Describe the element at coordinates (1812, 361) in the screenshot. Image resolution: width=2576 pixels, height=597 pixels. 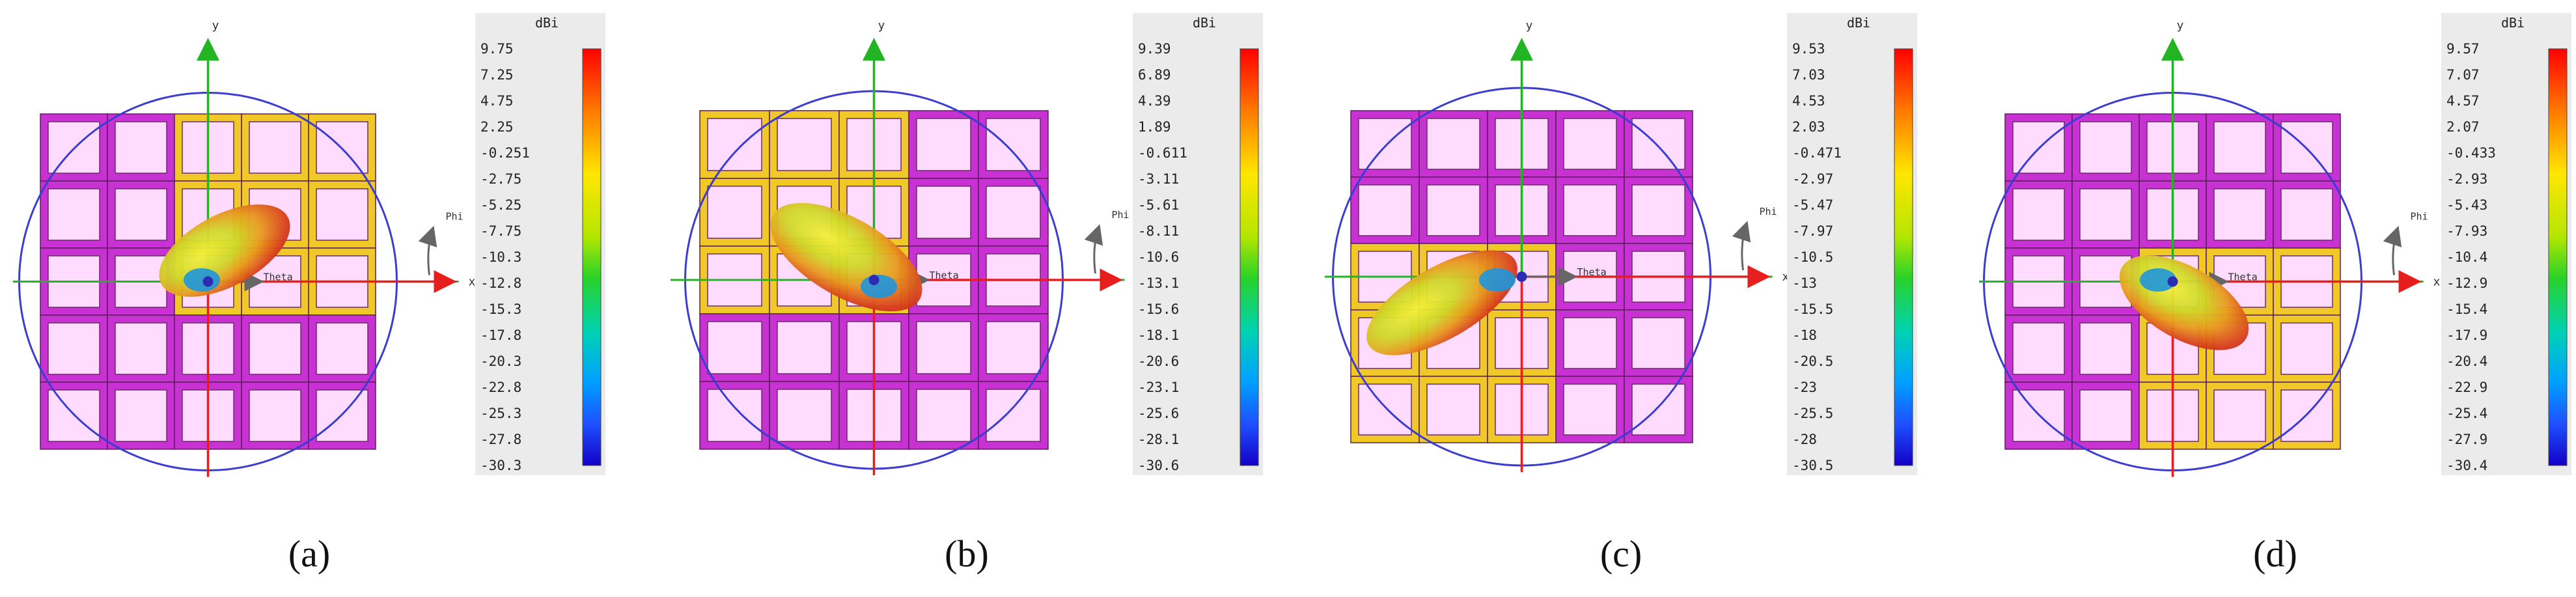
I see `colorbar-tick-label: -20.5` at that location.